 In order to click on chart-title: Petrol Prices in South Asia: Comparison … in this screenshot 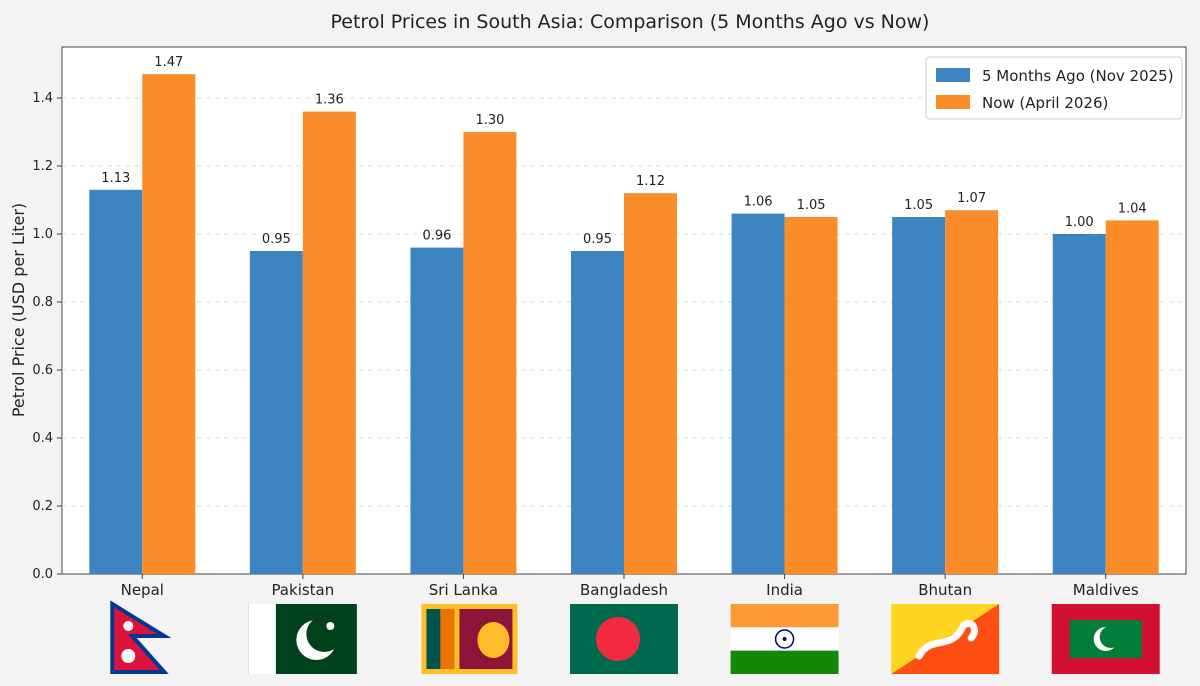, I will do `click(630, 22)`.